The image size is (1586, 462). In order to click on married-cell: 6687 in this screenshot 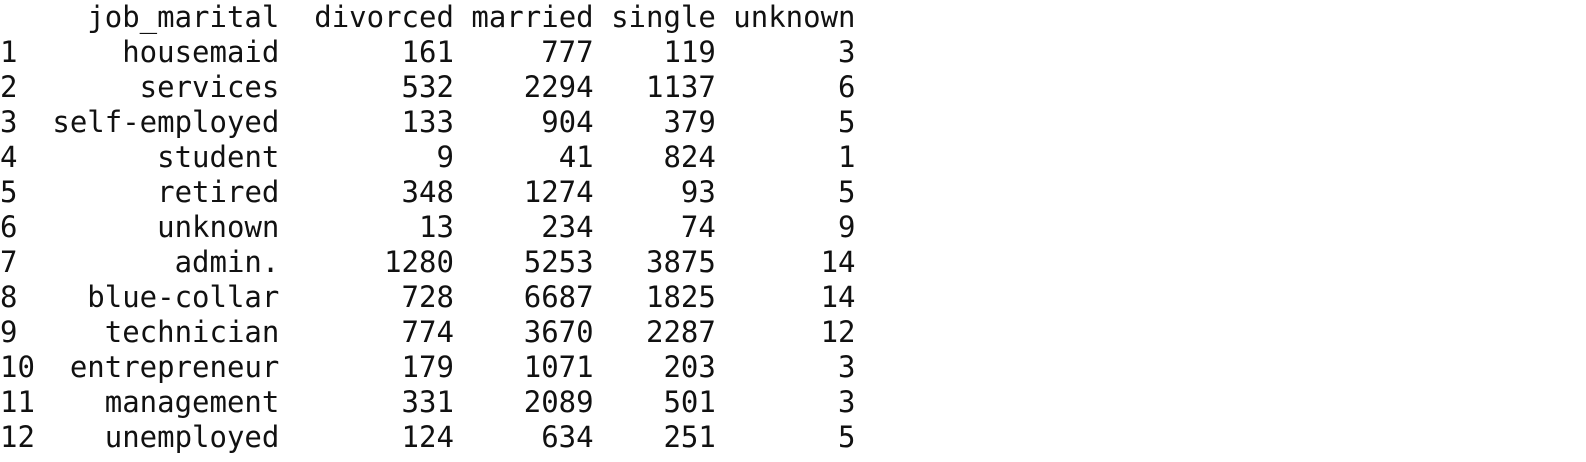, I will do `click(558, 297)`.